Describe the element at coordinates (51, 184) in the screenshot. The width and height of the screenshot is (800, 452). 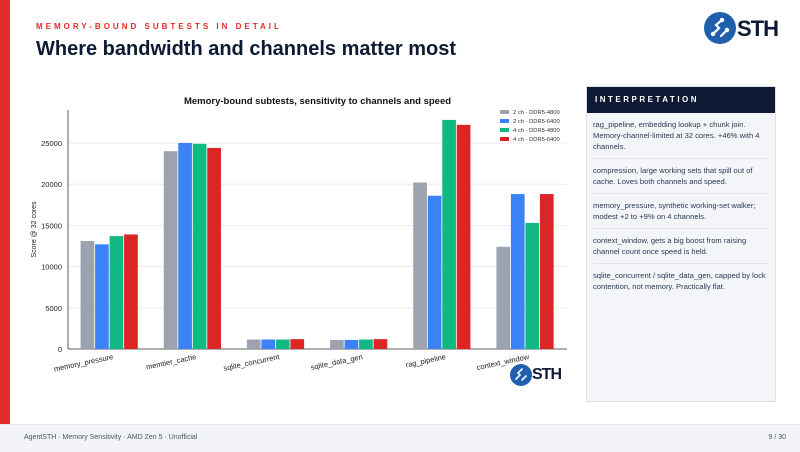
I see `y-tick-label: 20000` at that location.